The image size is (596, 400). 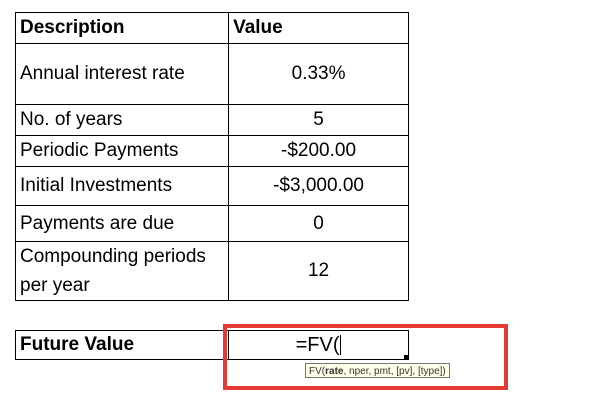 What do you see at coordinates (334, 371) in the screenshot?
I see `tooltip-current-arg: rate` at bounding box center [334, 371].